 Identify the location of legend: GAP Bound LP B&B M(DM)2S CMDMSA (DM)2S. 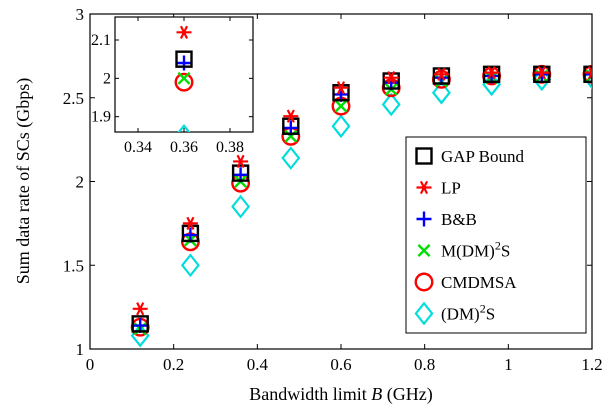
(496, 235).